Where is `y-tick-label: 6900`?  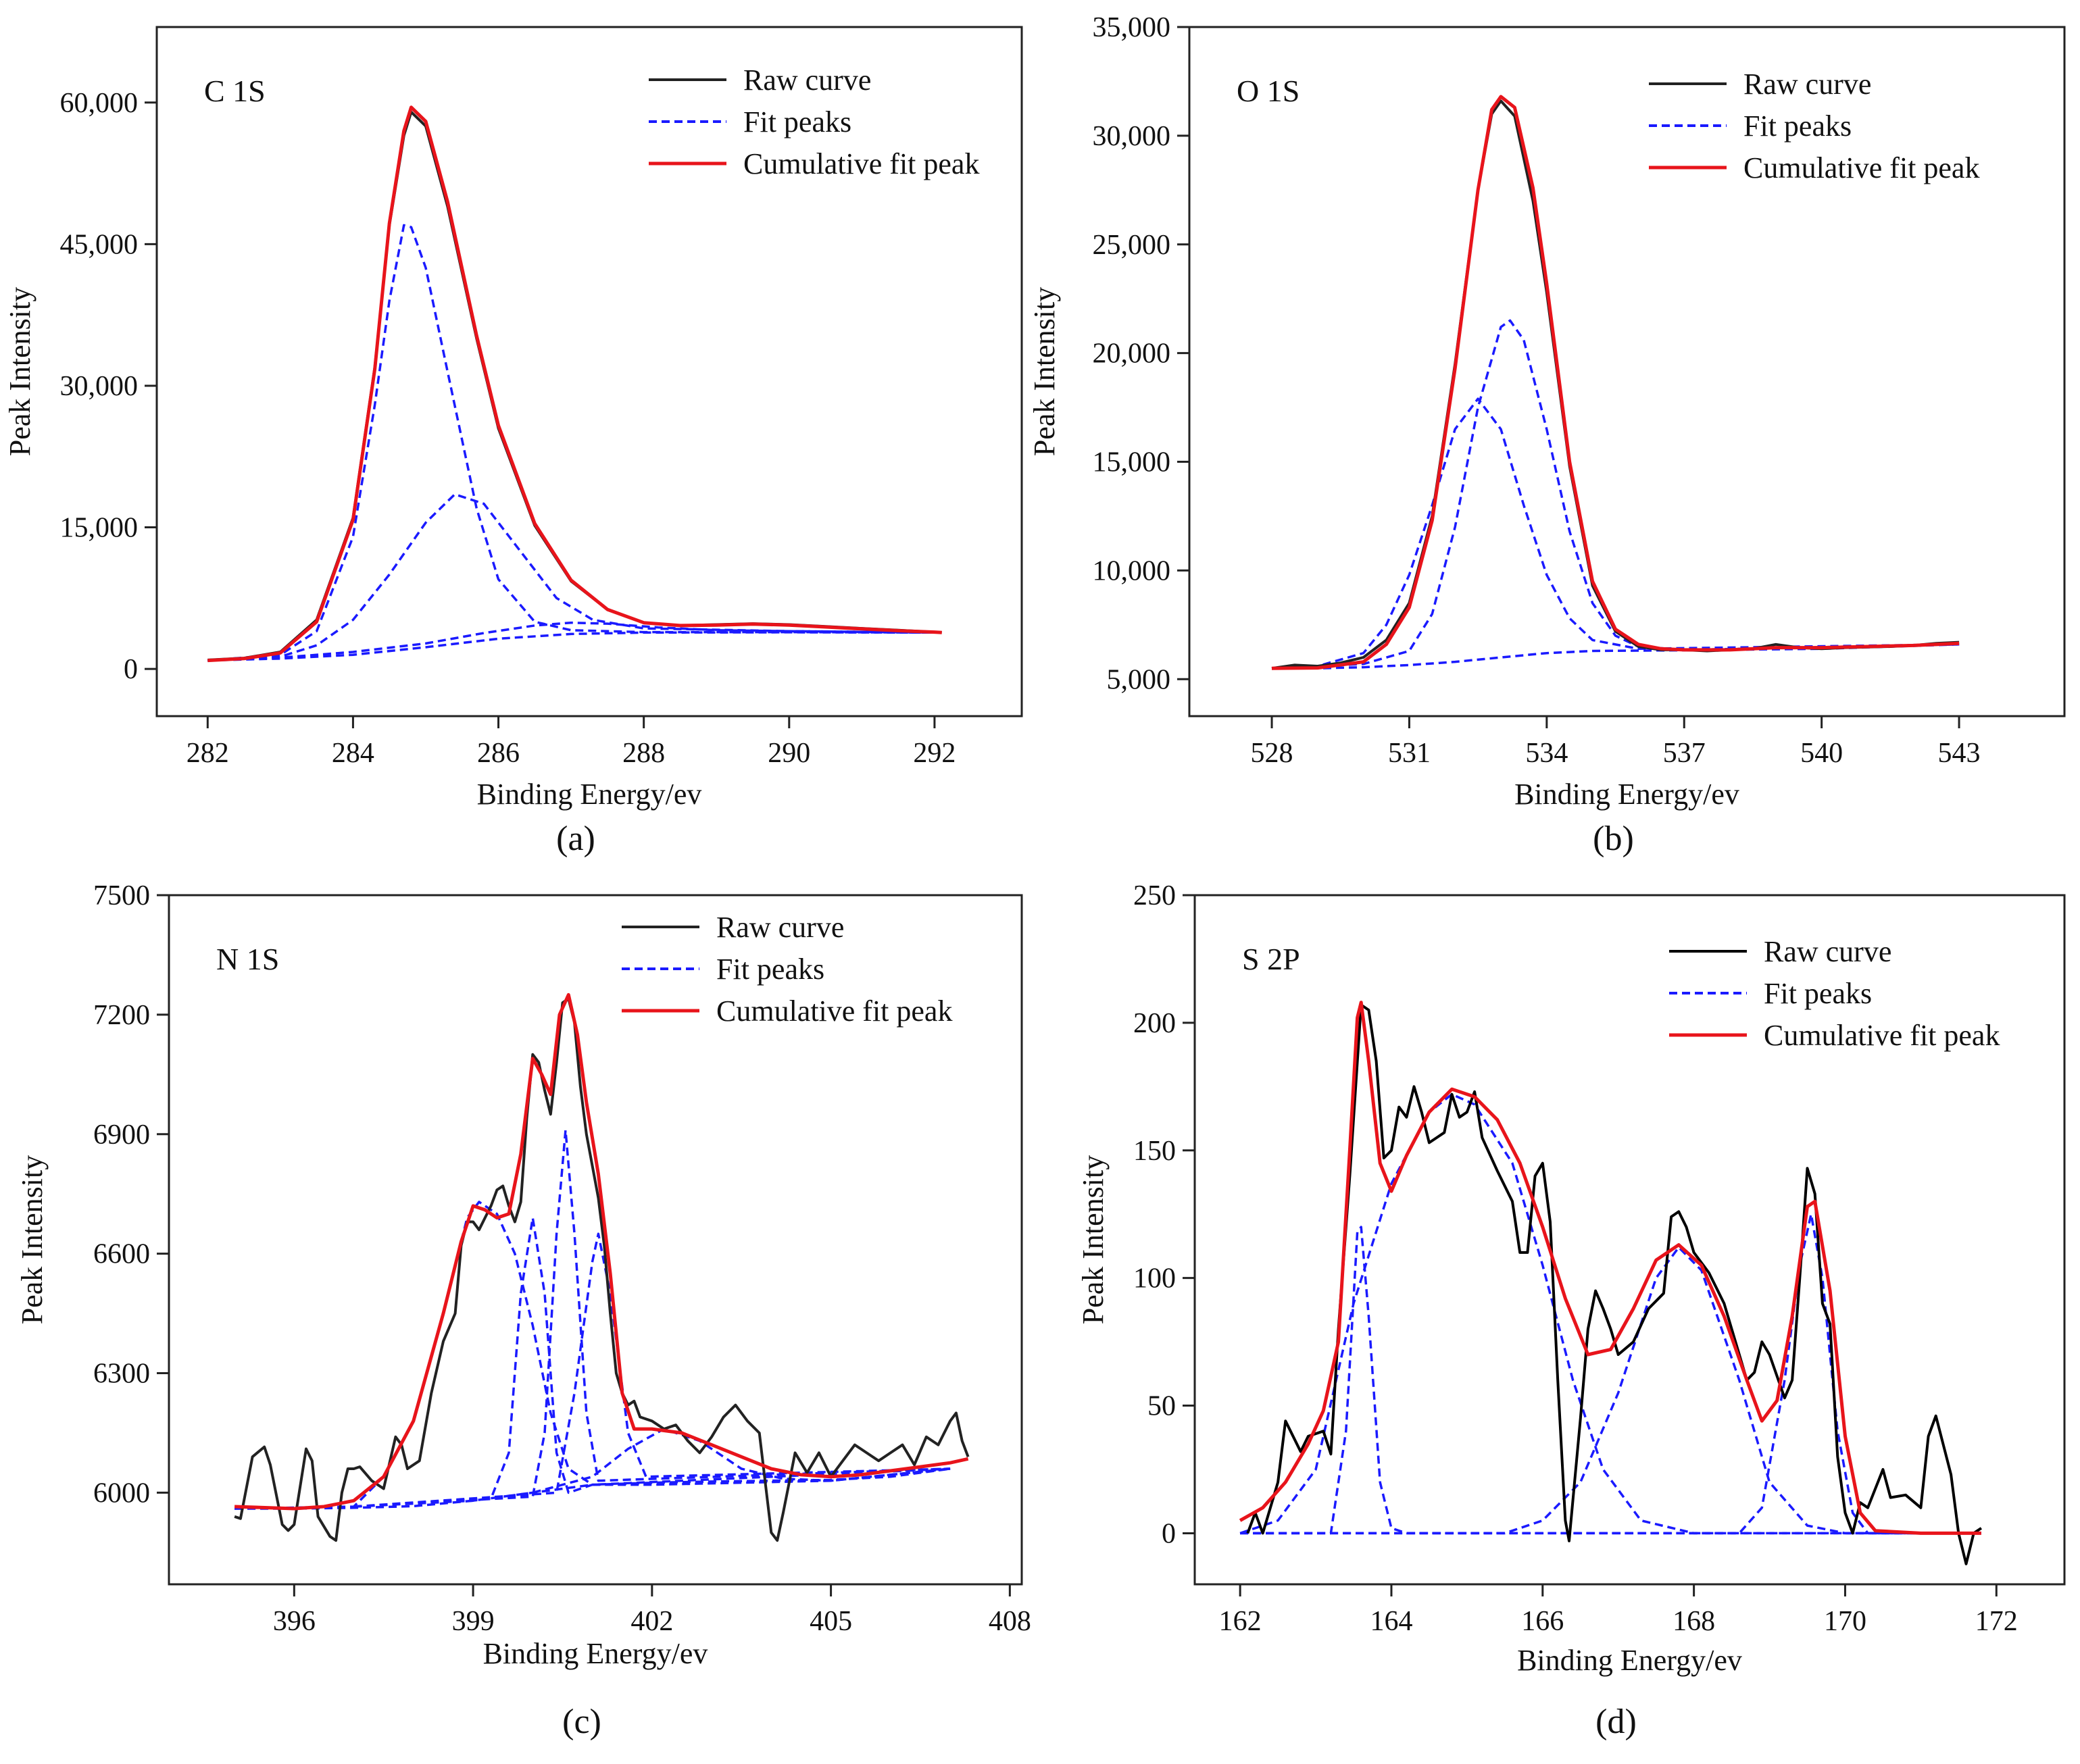
y-tick-label: 6900 is located at coordinates (121, 1135).